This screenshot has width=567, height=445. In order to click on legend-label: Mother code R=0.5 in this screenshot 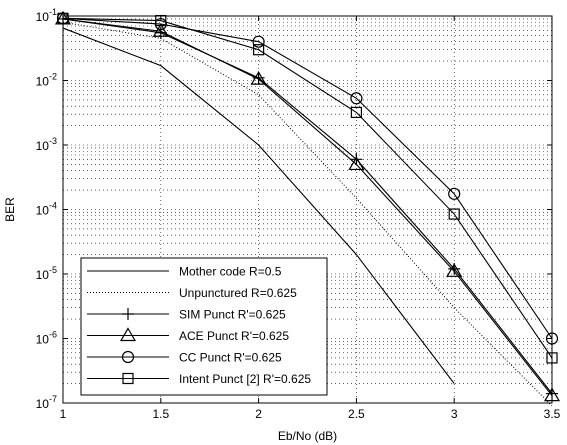, I will do `click(230, 272)`.